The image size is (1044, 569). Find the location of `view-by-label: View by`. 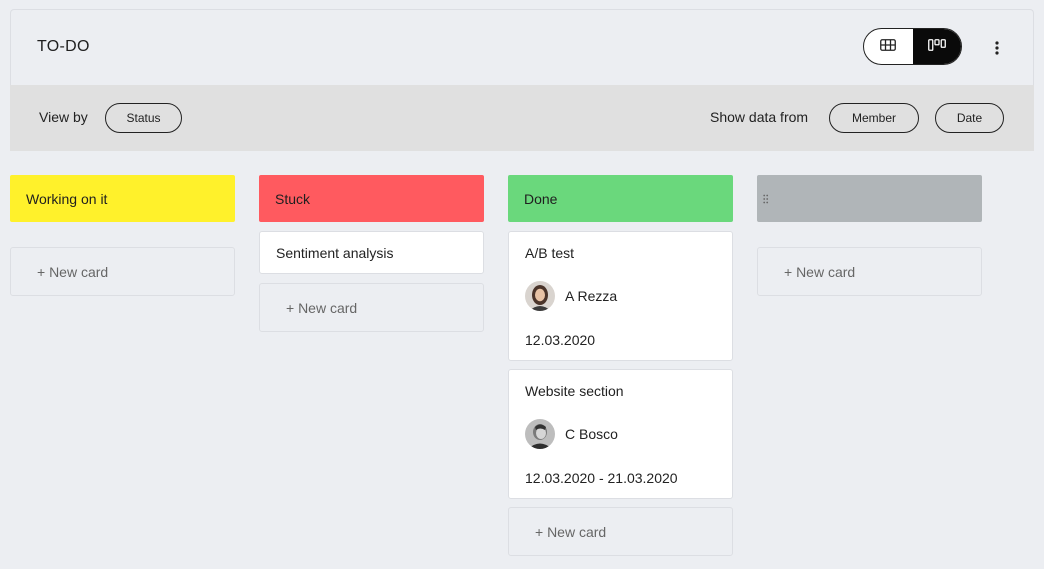

view-by-label: View by is located at coordinates (63, 117).